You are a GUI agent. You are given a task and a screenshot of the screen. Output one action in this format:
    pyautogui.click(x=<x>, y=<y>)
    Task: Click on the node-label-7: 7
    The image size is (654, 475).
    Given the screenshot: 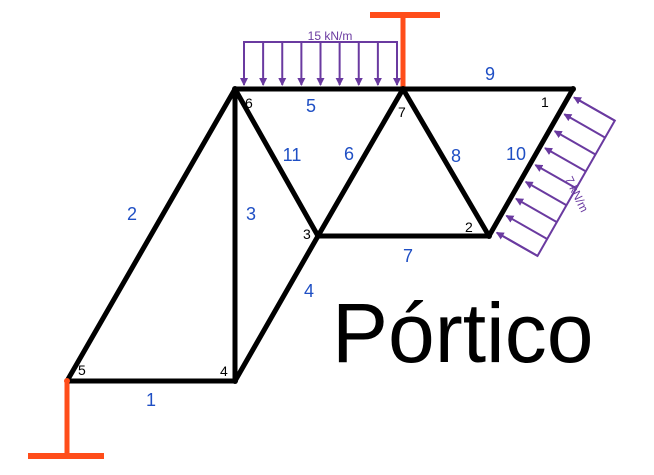 What is the action you would take?
    pyautogui.click(x=402, y=112)
    